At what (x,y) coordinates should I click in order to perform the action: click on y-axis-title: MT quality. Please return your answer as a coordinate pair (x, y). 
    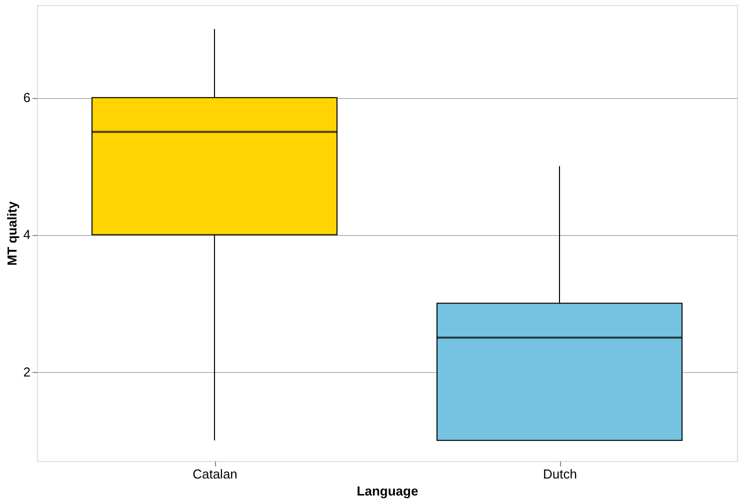
    Looking at the image, I should click on (12, 233).